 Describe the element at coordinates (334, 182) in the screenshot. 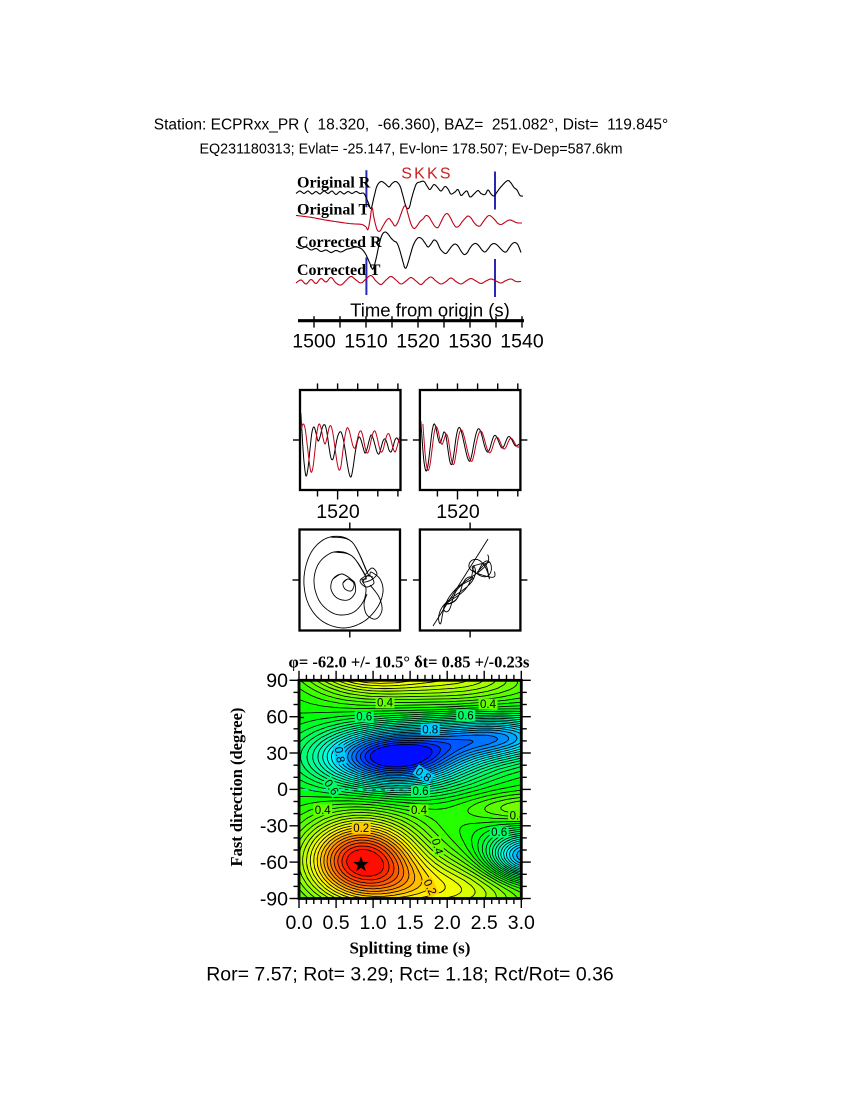

I see `svg-text: Original R` at that location.